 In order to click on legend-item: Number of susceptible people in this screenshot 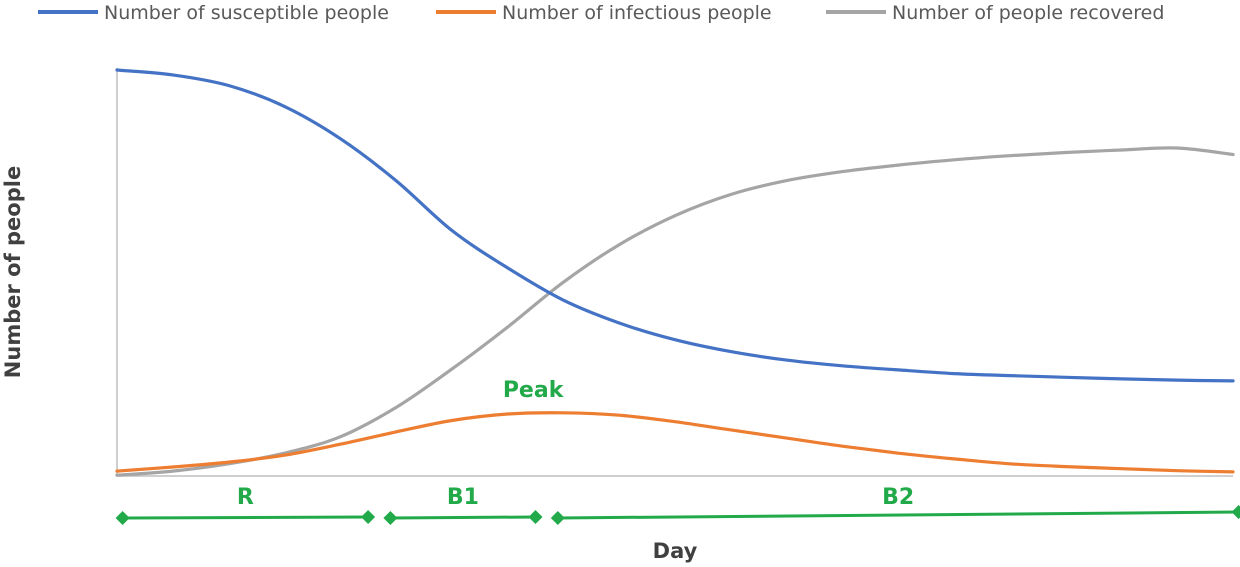, I will do `click(213, 13)`.